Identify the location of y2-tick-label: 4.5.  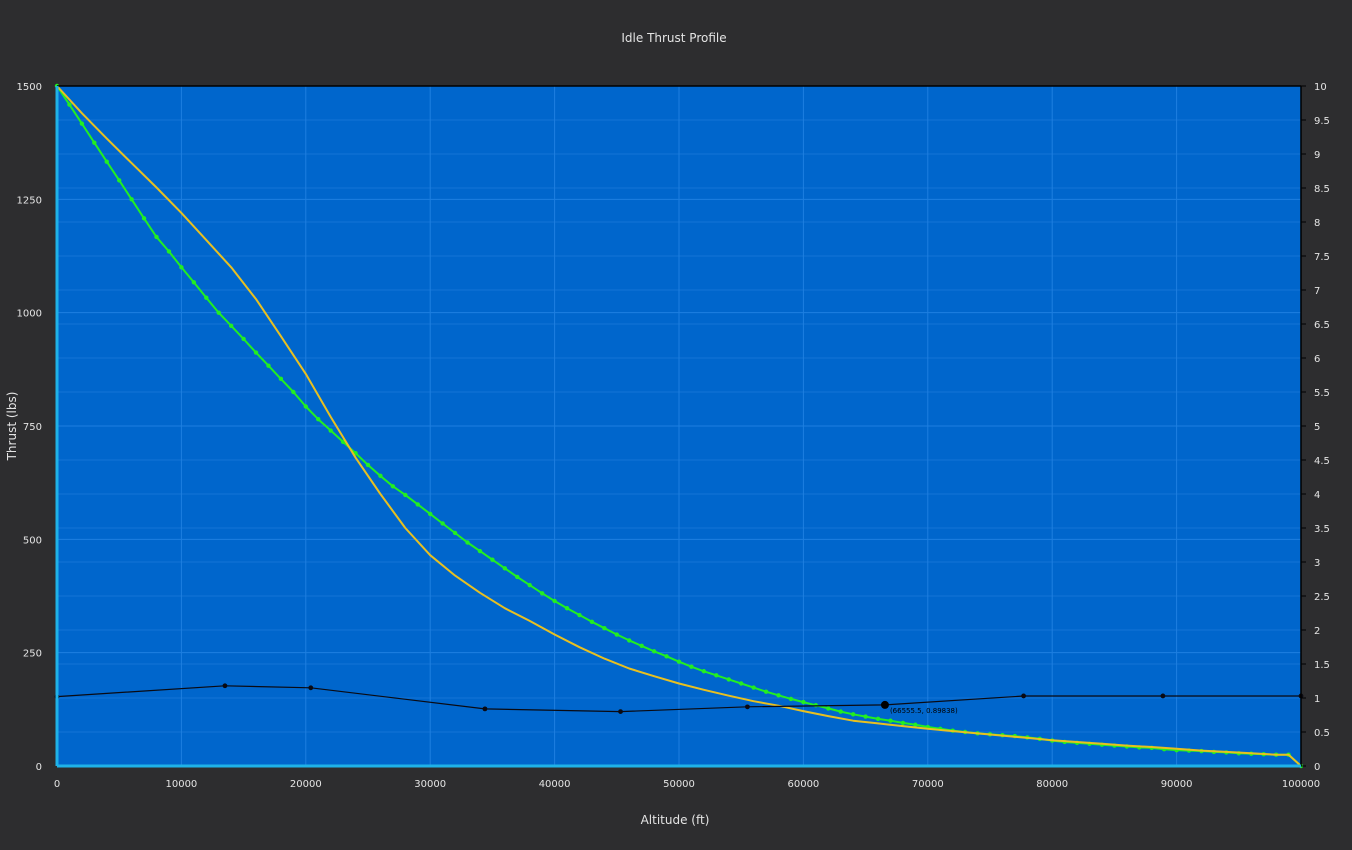
(1322, 461).